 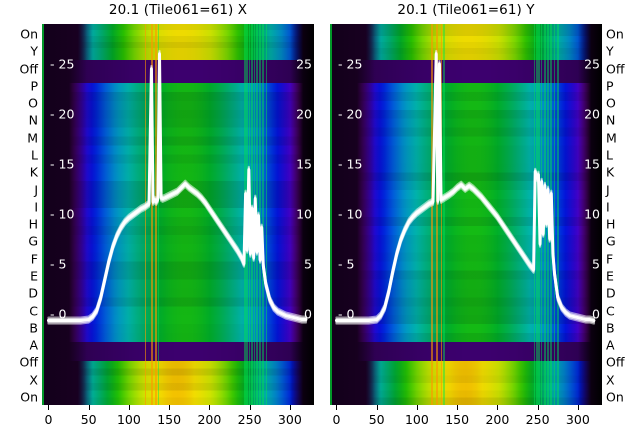 What do you see at coordinates (596, 264) in the screenshot?
I see `y-tick-label: 5` at bounding box center [596, 264].